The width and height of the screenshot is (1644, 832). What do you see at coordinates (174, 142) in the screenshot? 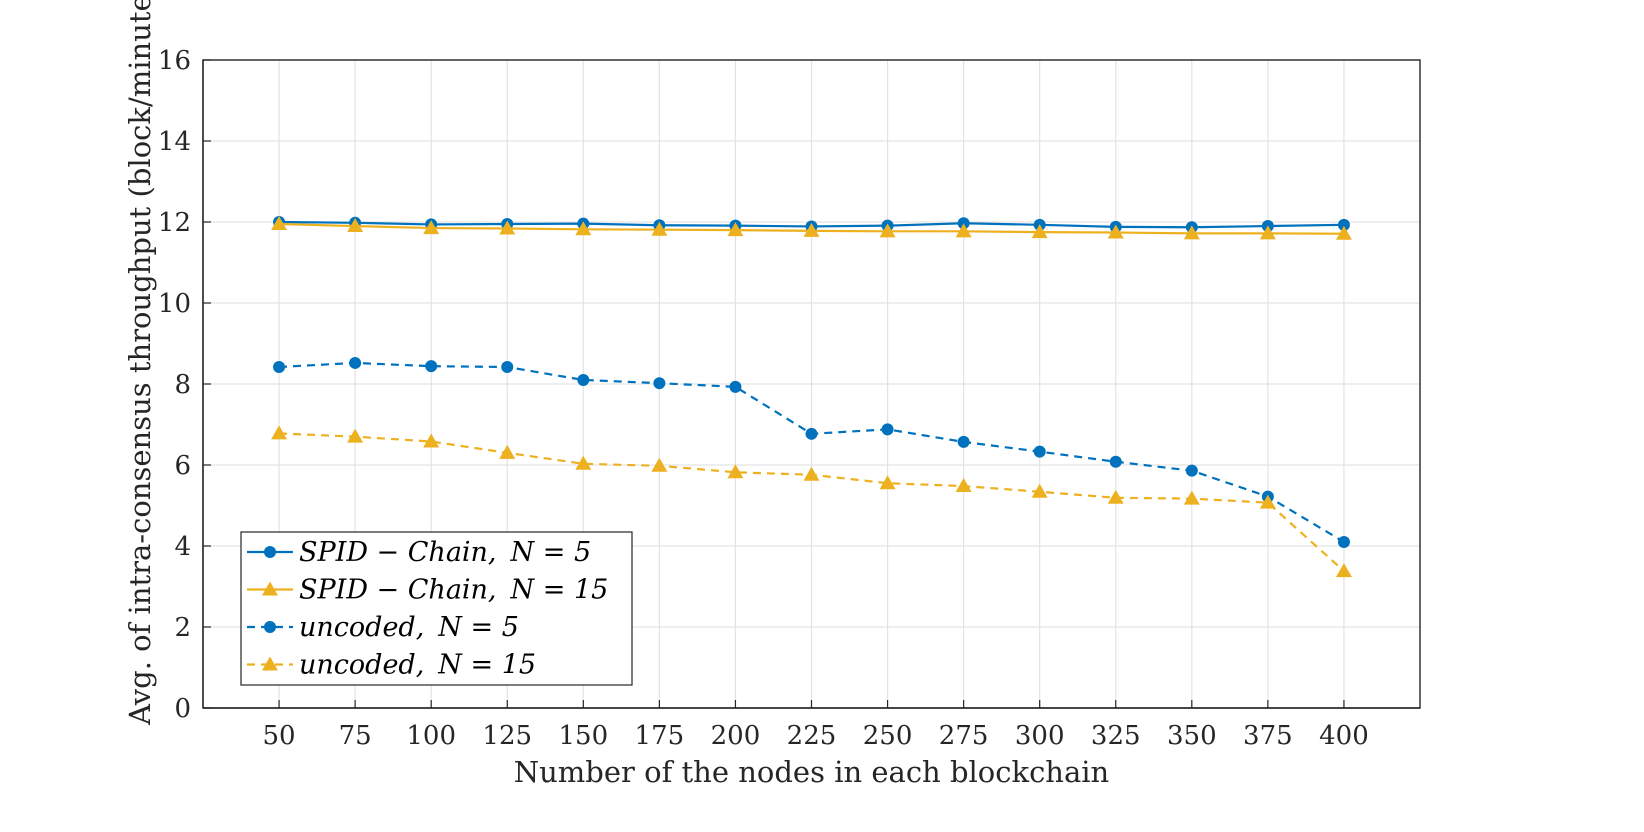
I see `y-tick-label: 14` at bounding box center [174, 142].